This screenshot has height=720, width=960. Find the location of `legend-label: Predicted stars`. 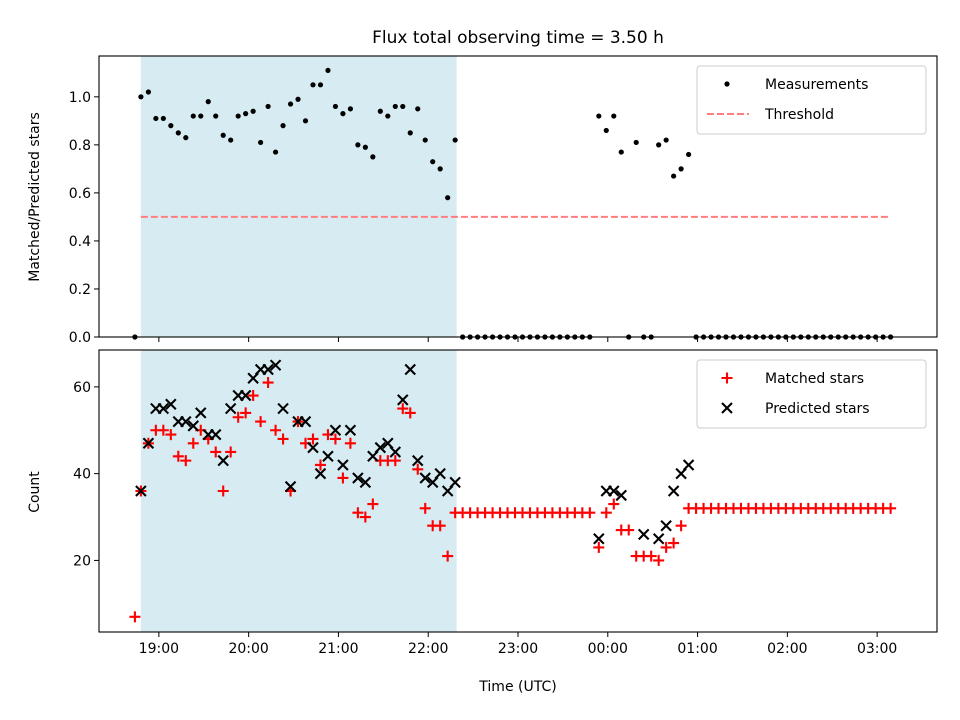

legend-label: Predicted stars is located at coordinates (817, 409).